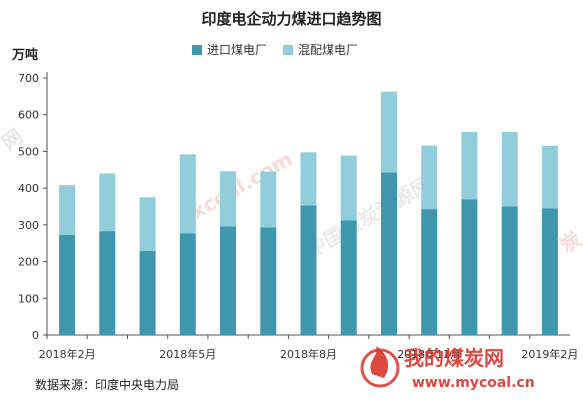  What do you see at coordinates (569, 242) in the screenshot?
I see `watermark-right-edge: 炭` at bounding box center [569, 242].